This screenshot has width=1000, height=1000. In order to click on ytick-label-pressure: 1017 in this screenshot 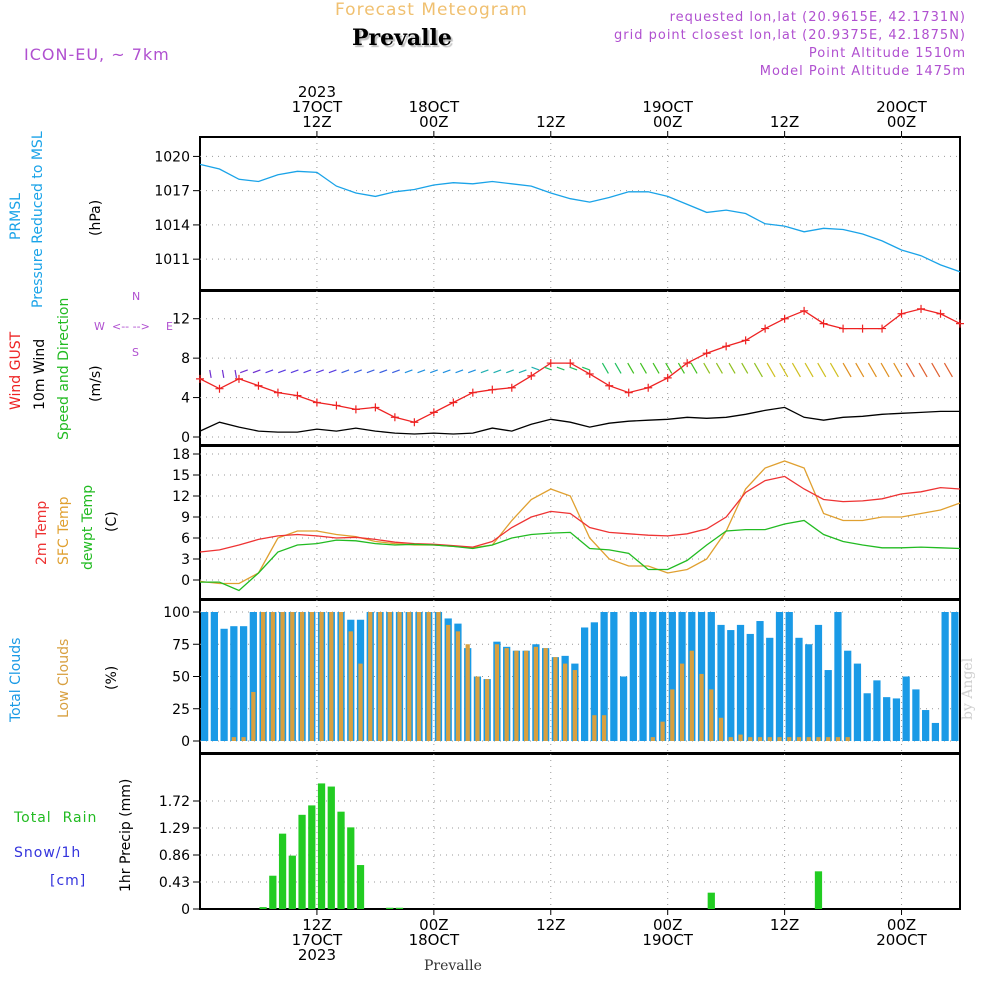, I will do `click(172, 192)`.